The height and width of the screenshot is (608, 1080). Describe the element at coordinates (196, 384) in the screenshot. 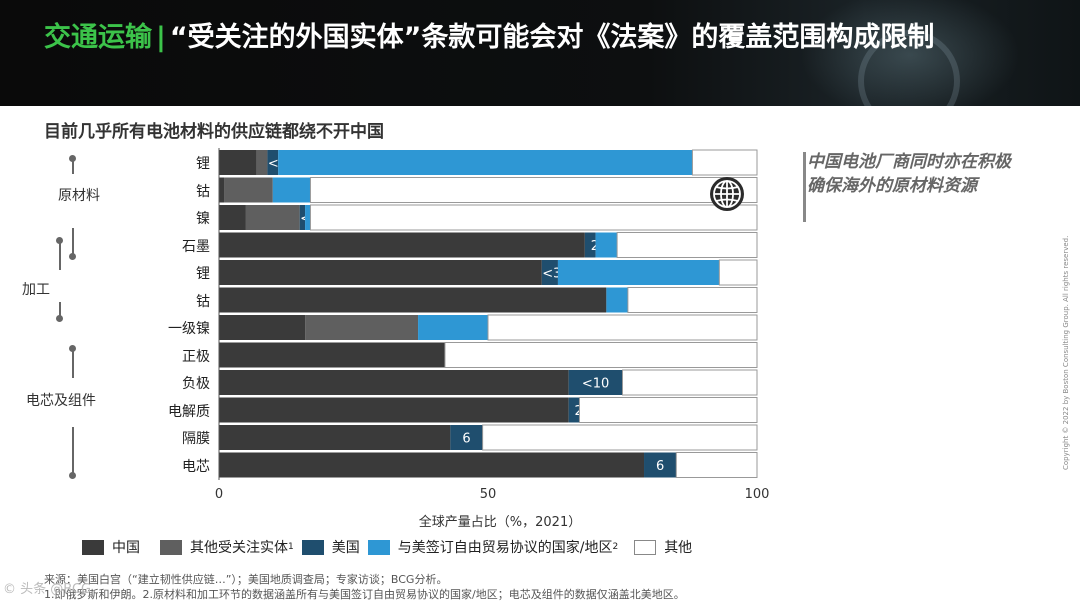

I see `y-label-8: 负极` at that location.